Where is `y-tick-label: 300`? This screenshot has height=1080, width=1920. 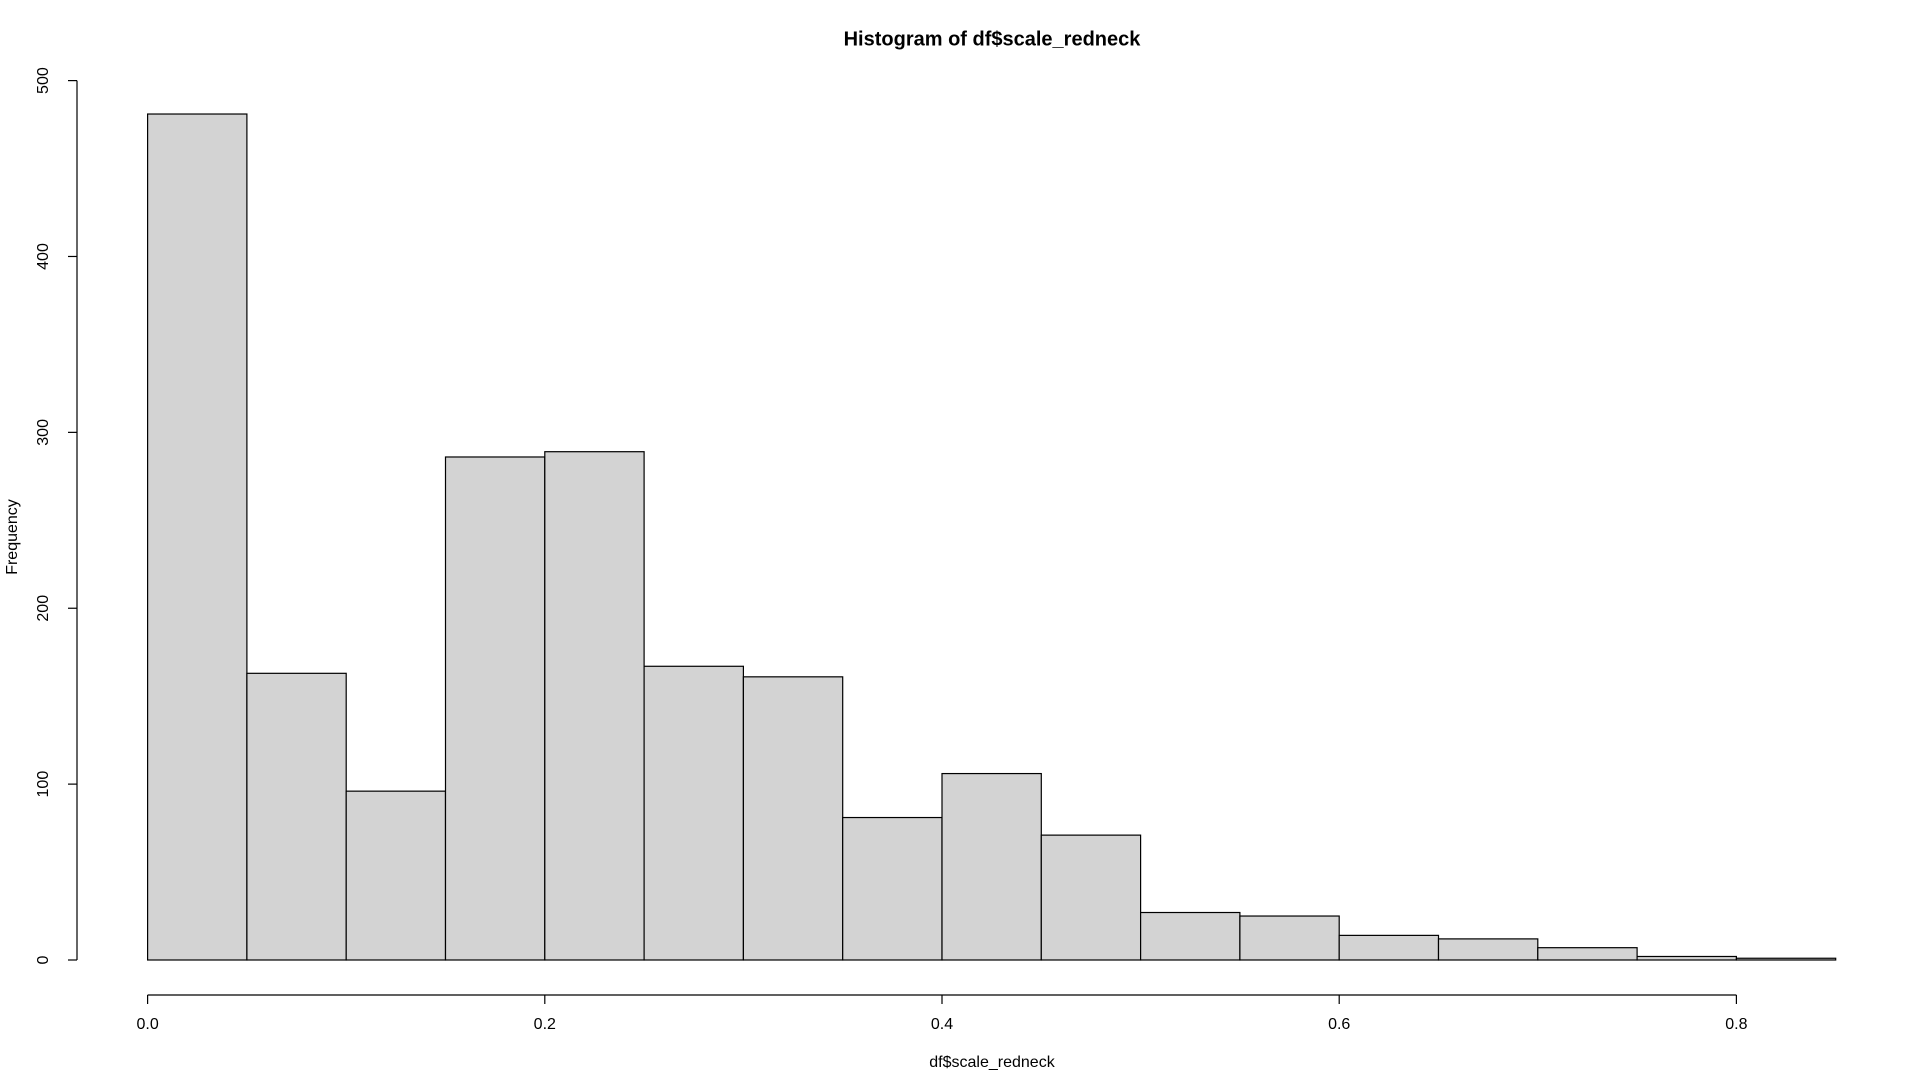
y-tick-label: 300 is located at coordinates (43, 432).